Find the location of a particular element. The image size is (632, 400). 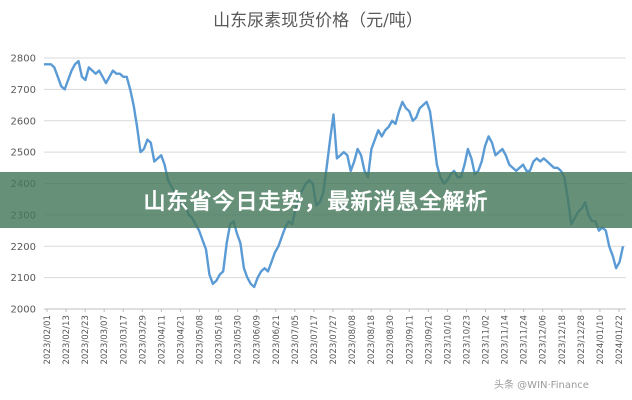

x-tick-label: 2023/11/02 is located at coordinates (487, 340).